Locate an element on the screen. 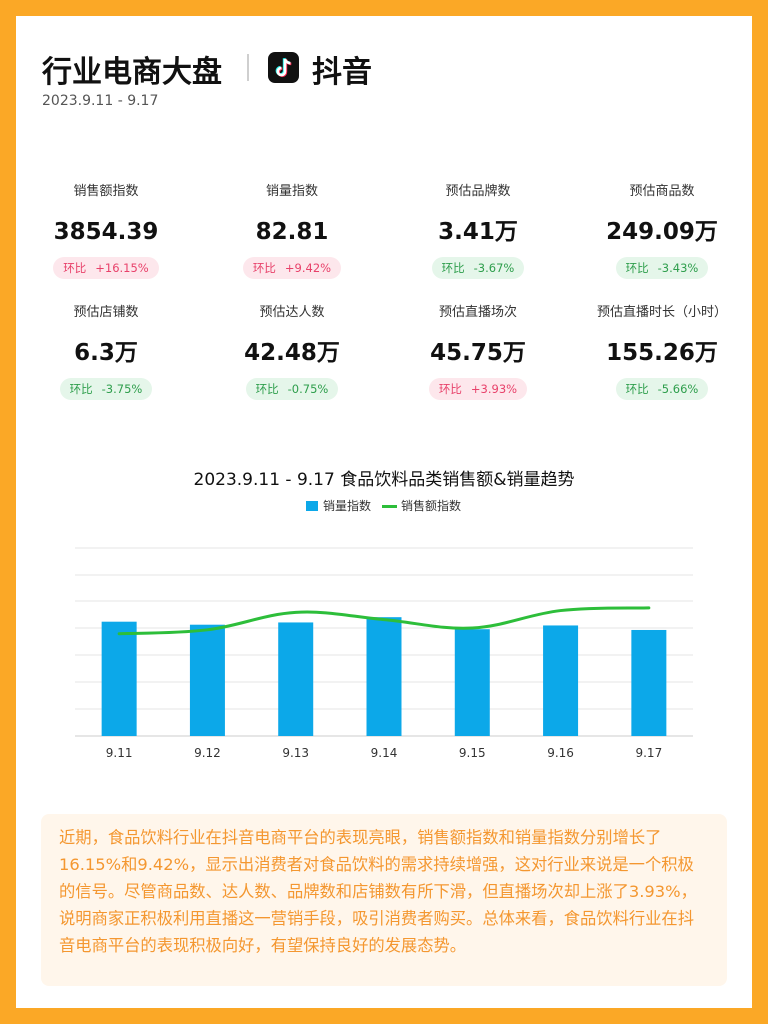 The width and height of the screenshot is (768, 1024). metric-value: 3854.39 is located at coordinates (106, 232).